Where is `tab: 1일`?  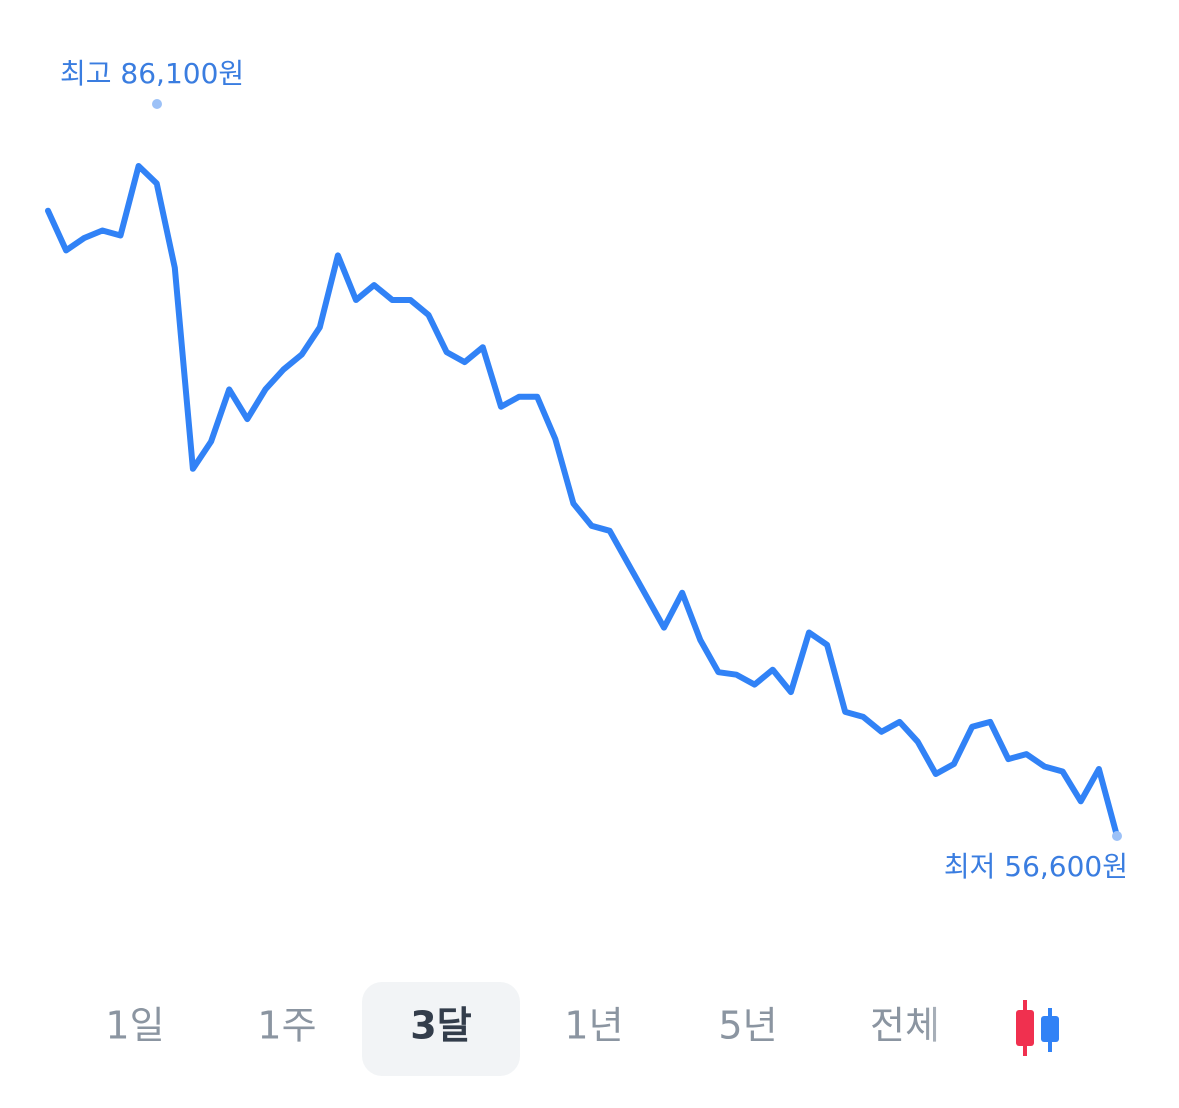 tab: 1일 is located at coordinates (134, 1026).